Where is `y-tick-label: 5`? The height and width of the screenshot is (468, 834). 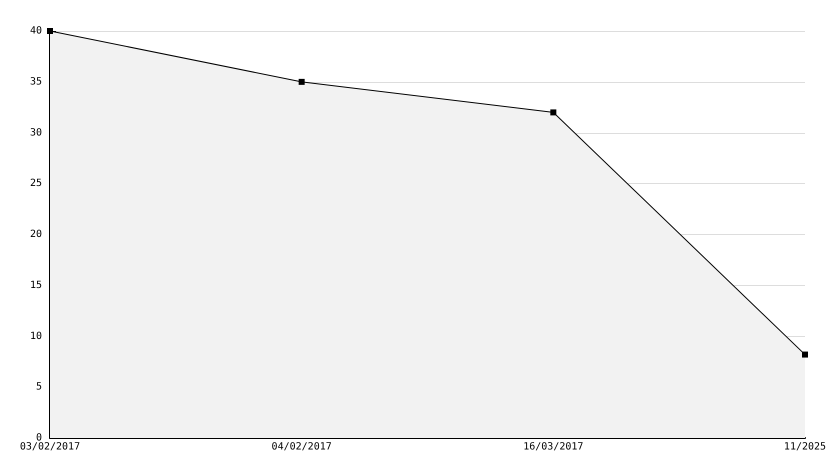 y-tick-label: 5 is located at coordinates (39, 387).